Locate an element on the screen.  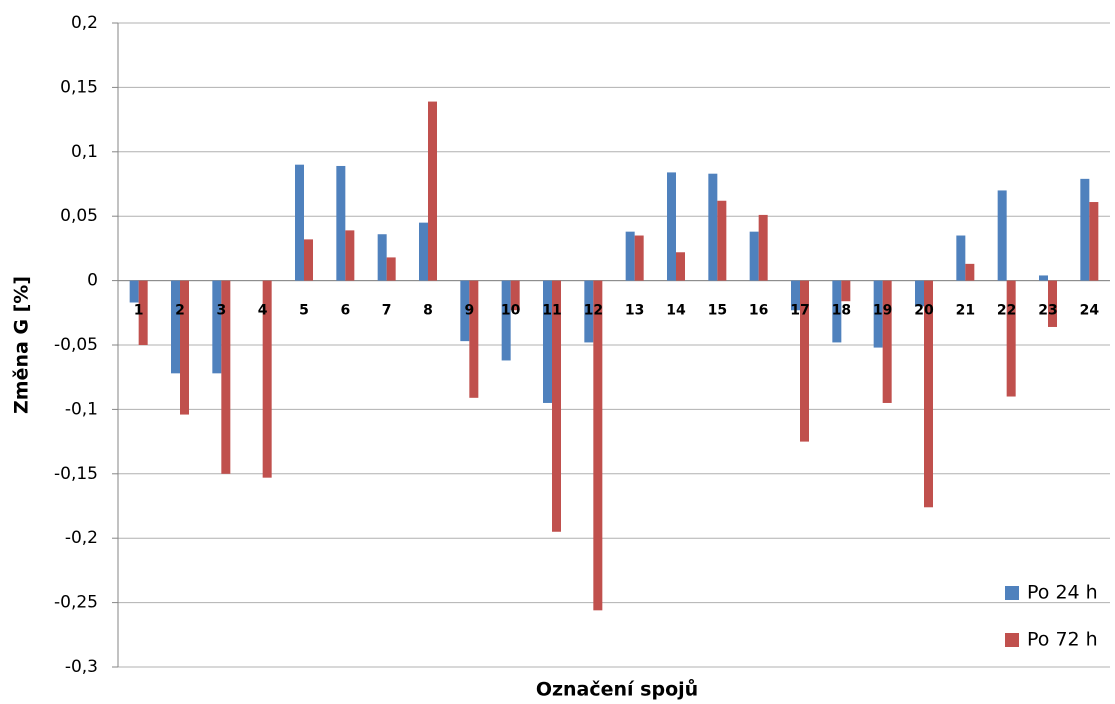
x-tick-label: 22 is located at coordinates (1006, 311).